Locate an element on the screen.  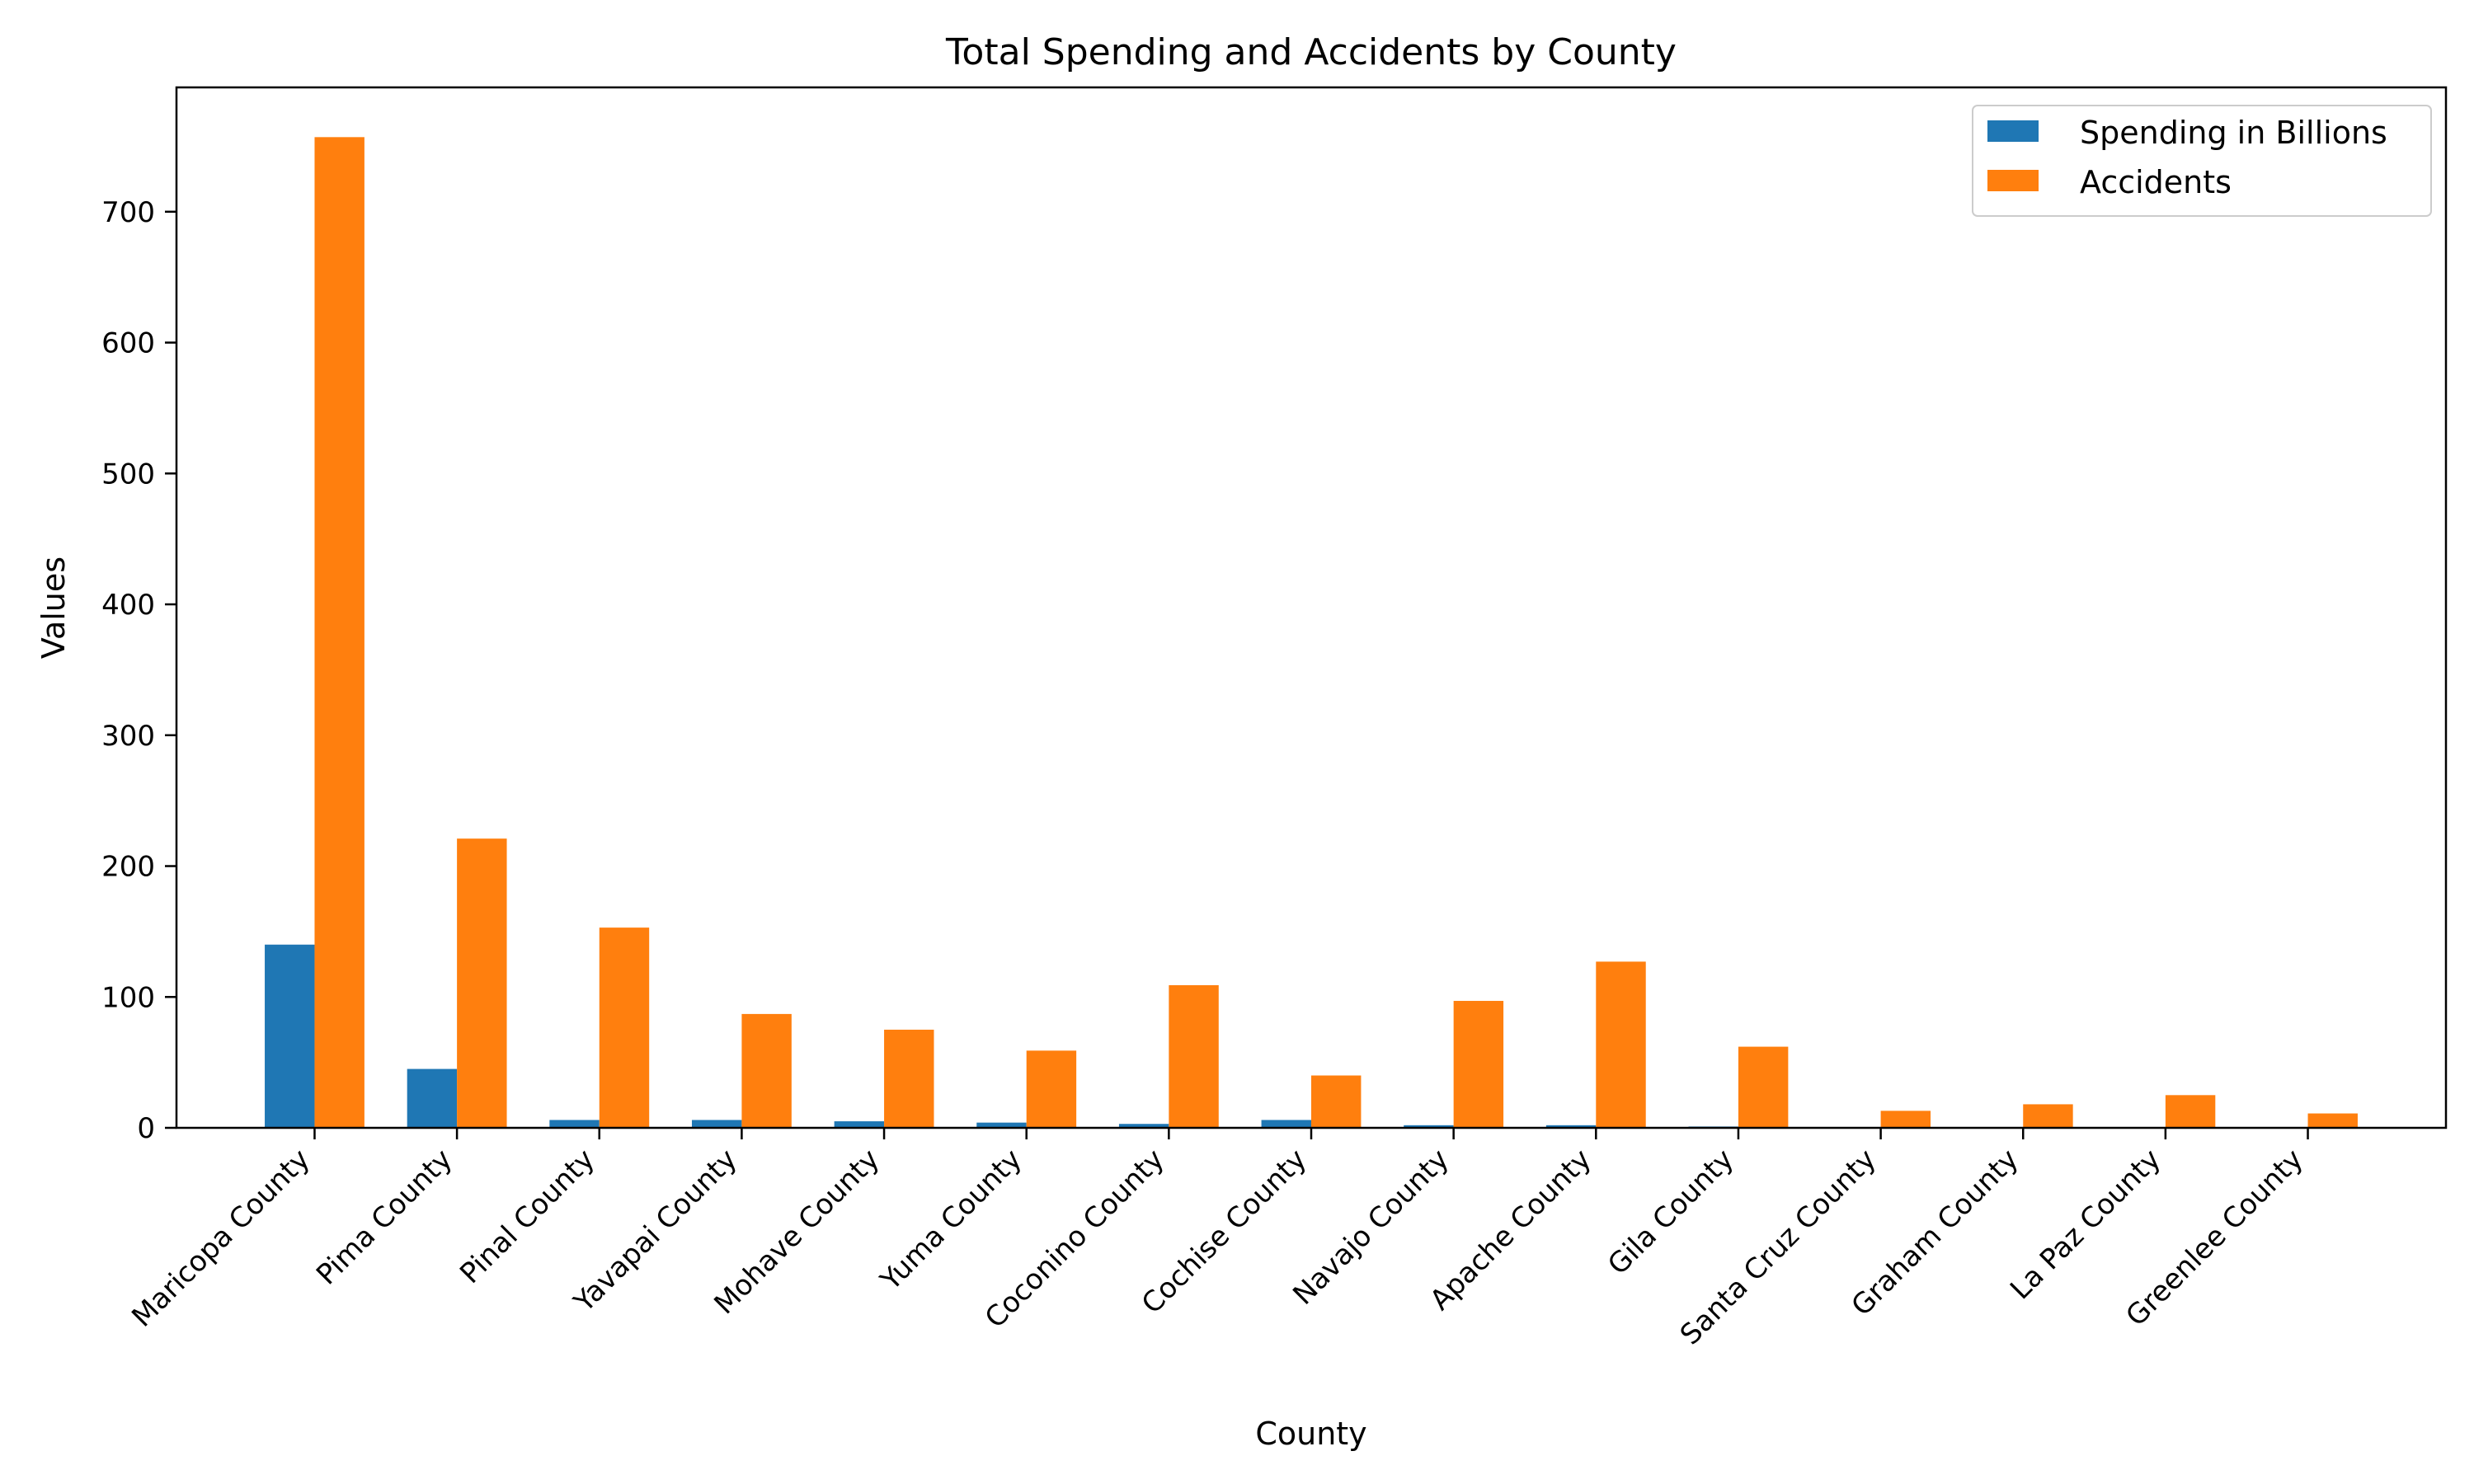
legend-box is located at coordinates (2202, 161).